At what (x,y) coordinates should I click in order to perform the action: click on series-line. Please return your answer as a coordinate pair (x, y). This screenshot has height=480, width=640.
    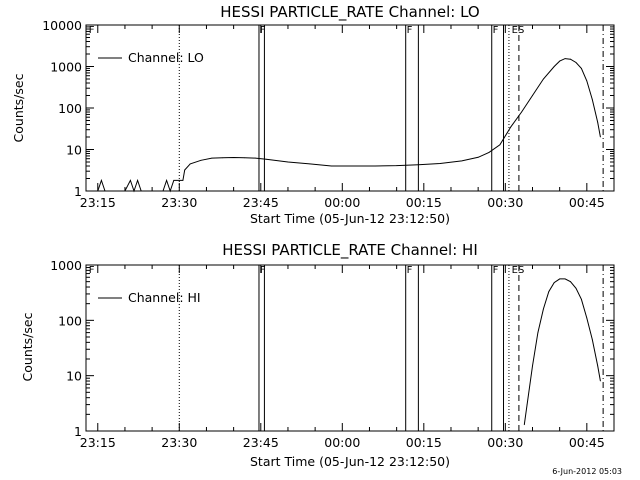
    Looking at the image, I should click on (562, 351).